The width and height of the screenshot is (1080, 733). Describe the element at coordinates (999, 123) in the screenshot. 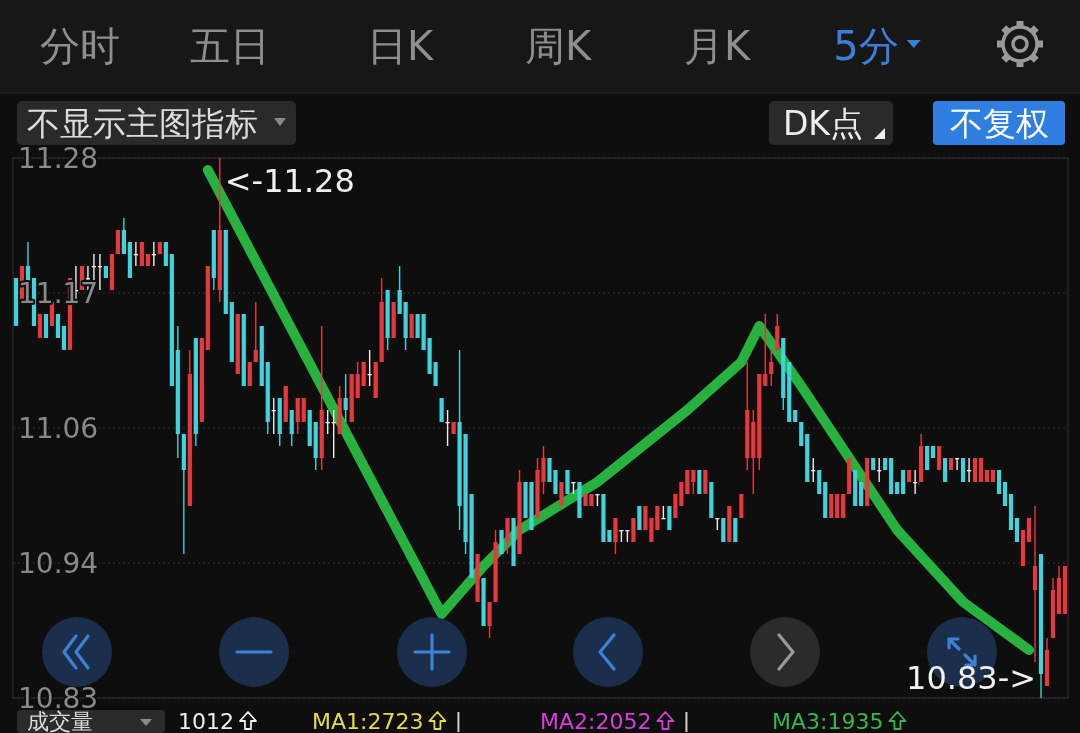

I see `text: 不复权` at that location.